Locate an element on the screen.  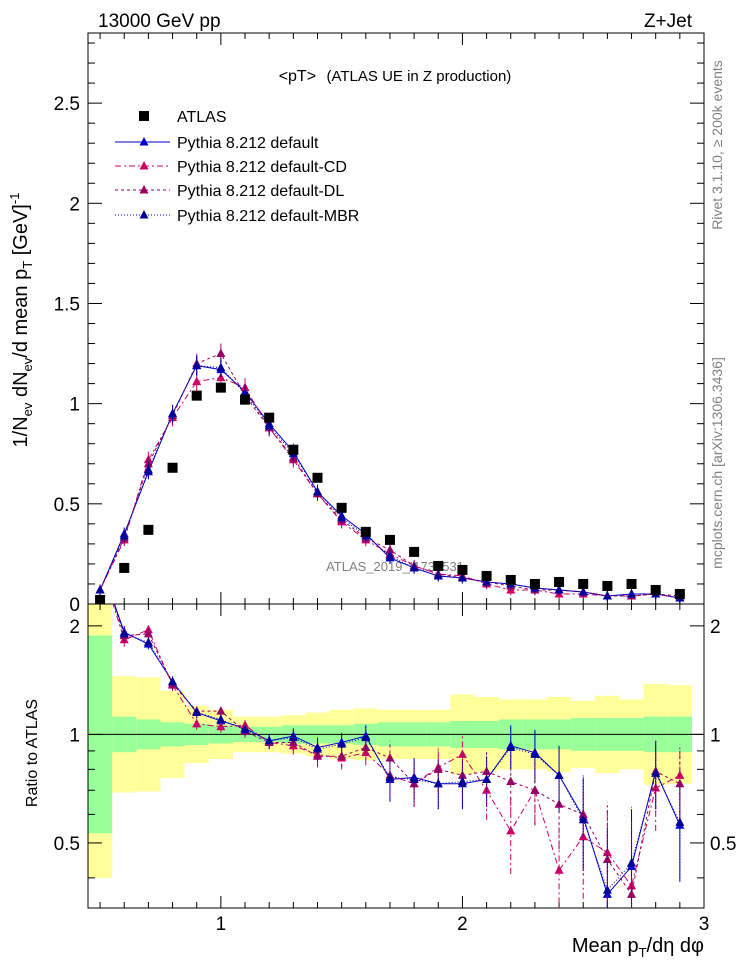
main-y-tick-label: 2 is located at coordinates (74, 204).